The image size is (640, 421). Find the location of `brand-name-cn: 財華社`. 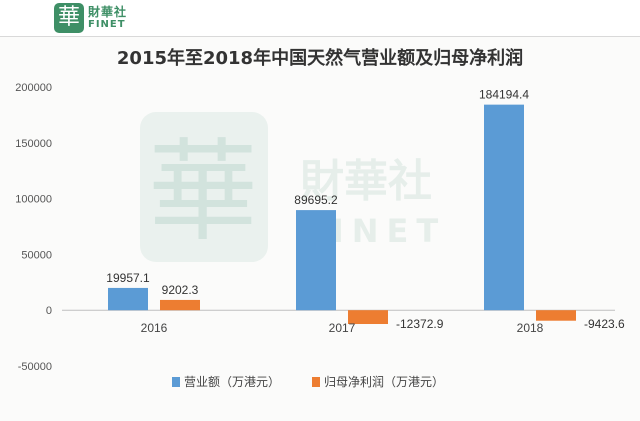

brand-name-cn: 財華社 is located at coordinates (108, 12).